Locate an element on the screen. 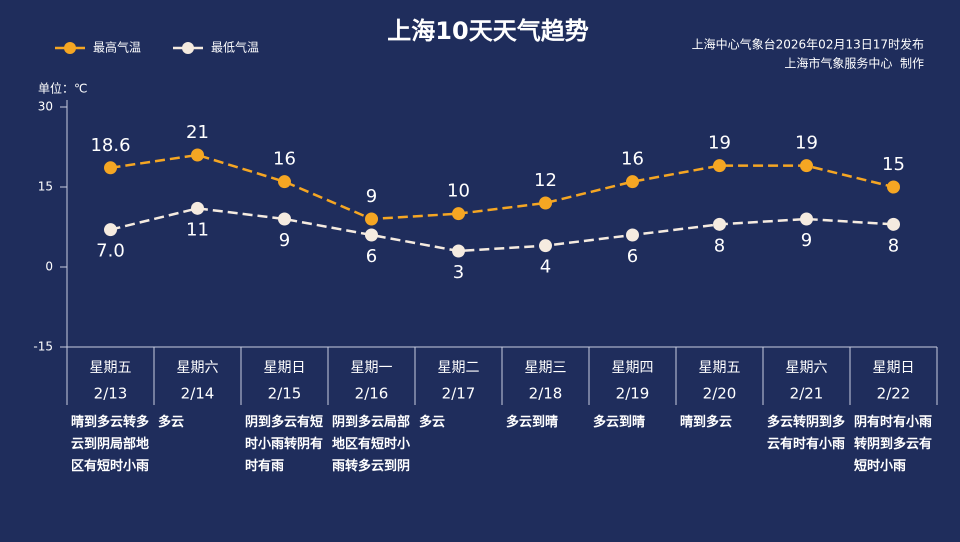  producer: 上海市气象服务中心 制作 is located at coordinates (854, 63).